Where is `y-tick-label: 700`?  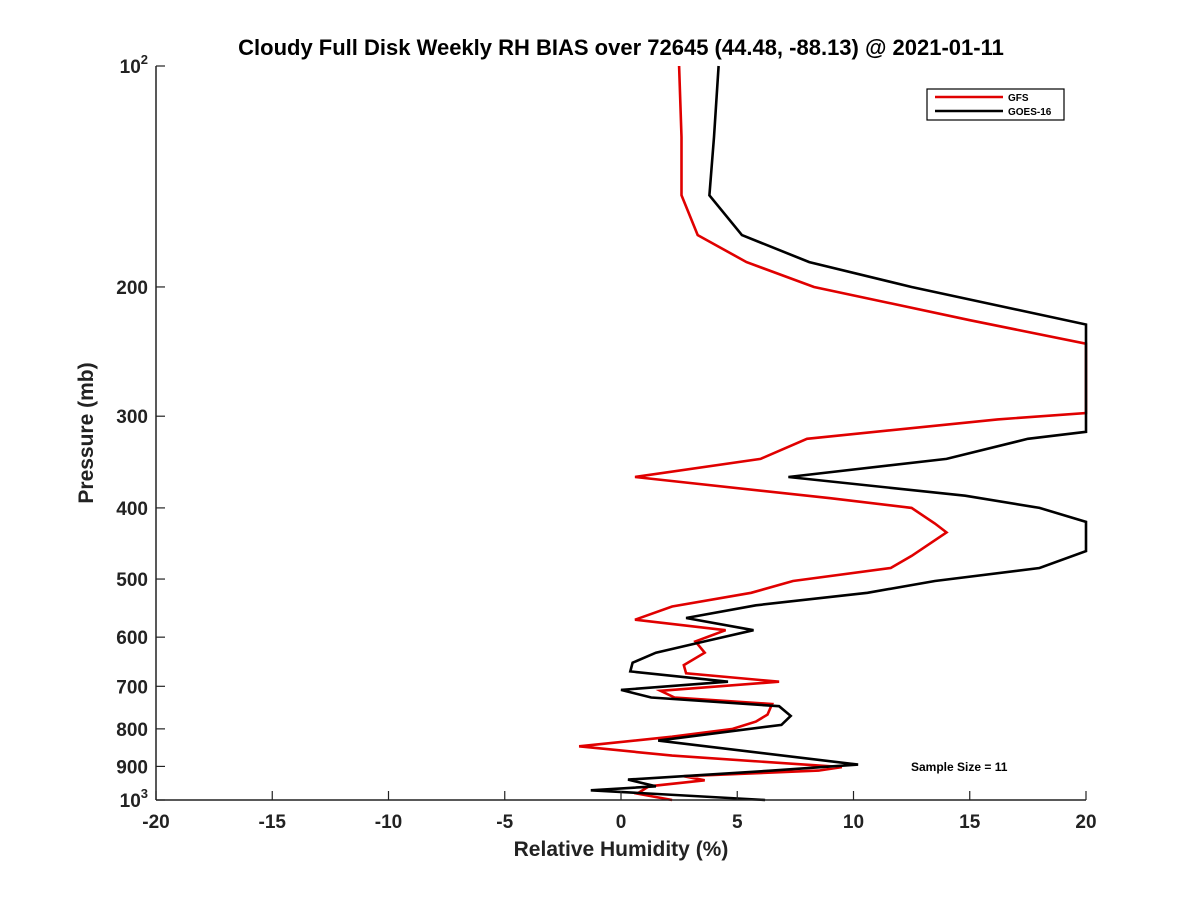
y-tick-label: 700 is located at coordinates (132, 687).